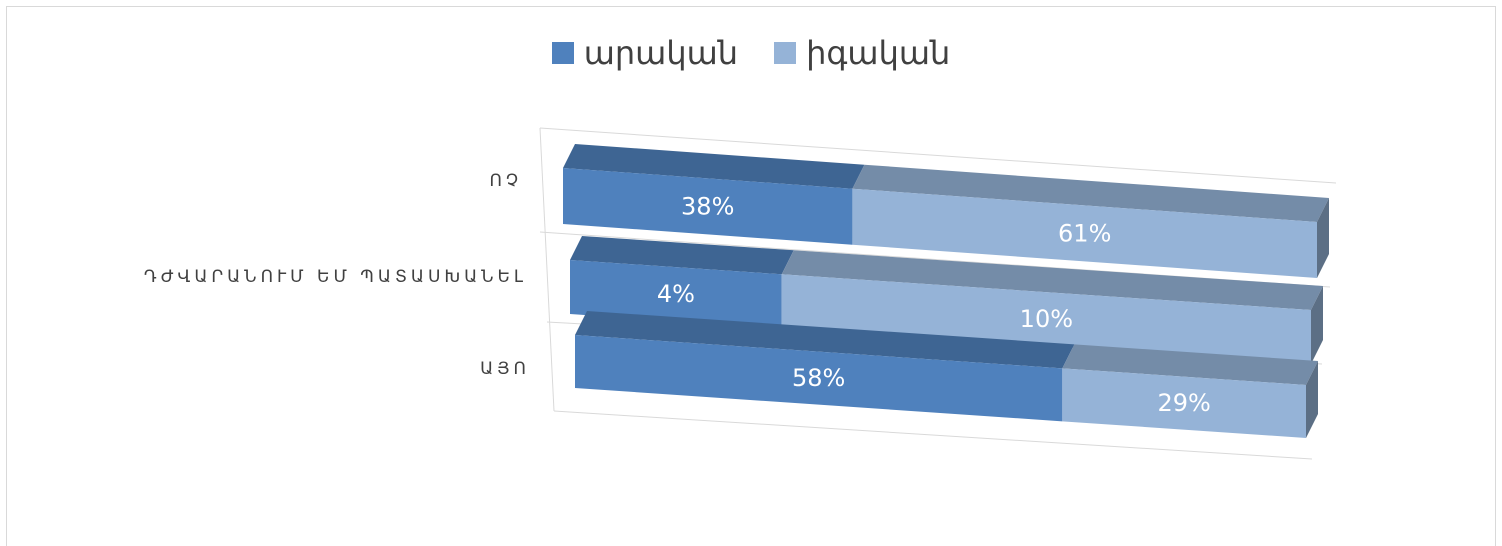  What do you see at coordinates (751, 53) in the screenshot?
I see `legend: արական իգական` at bounding box center [751, 53].